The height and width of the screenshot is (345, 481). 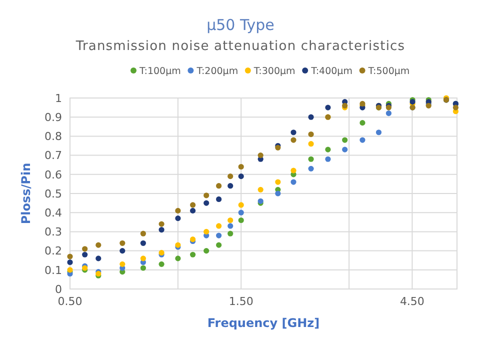 I want to click on y-tick-label: 0.5, so click(x=53, y=193).